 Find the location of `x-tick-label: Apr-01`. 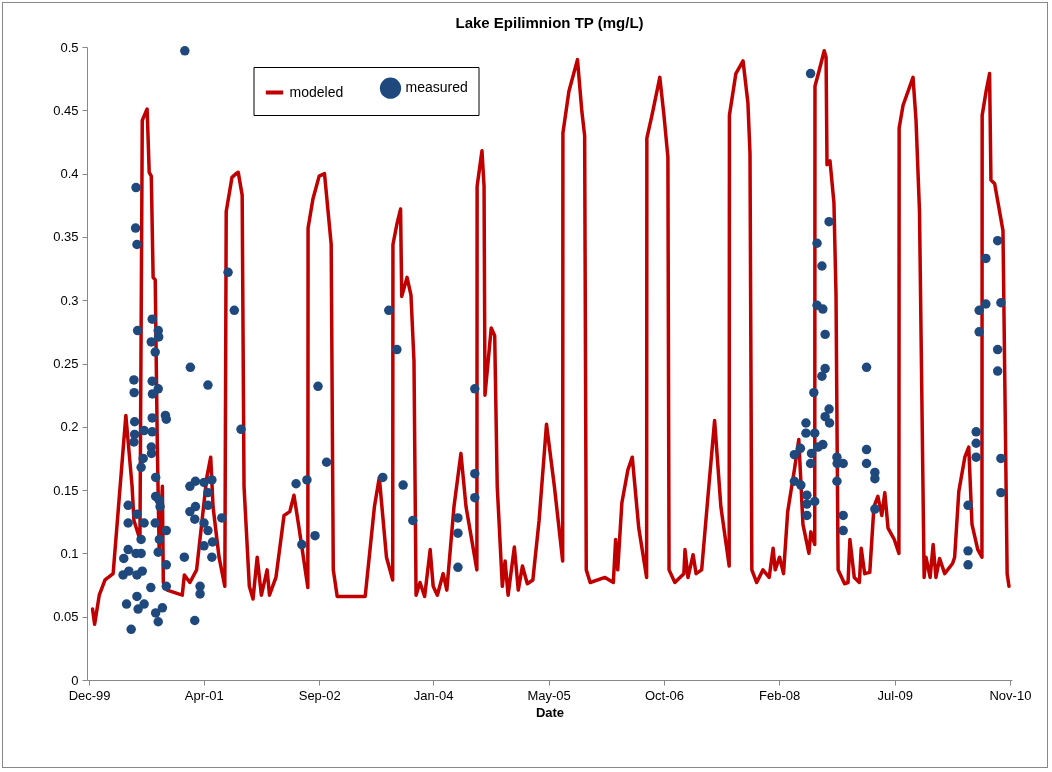

x-tick-label: Apr-01 is located at coordinates (204, 695).